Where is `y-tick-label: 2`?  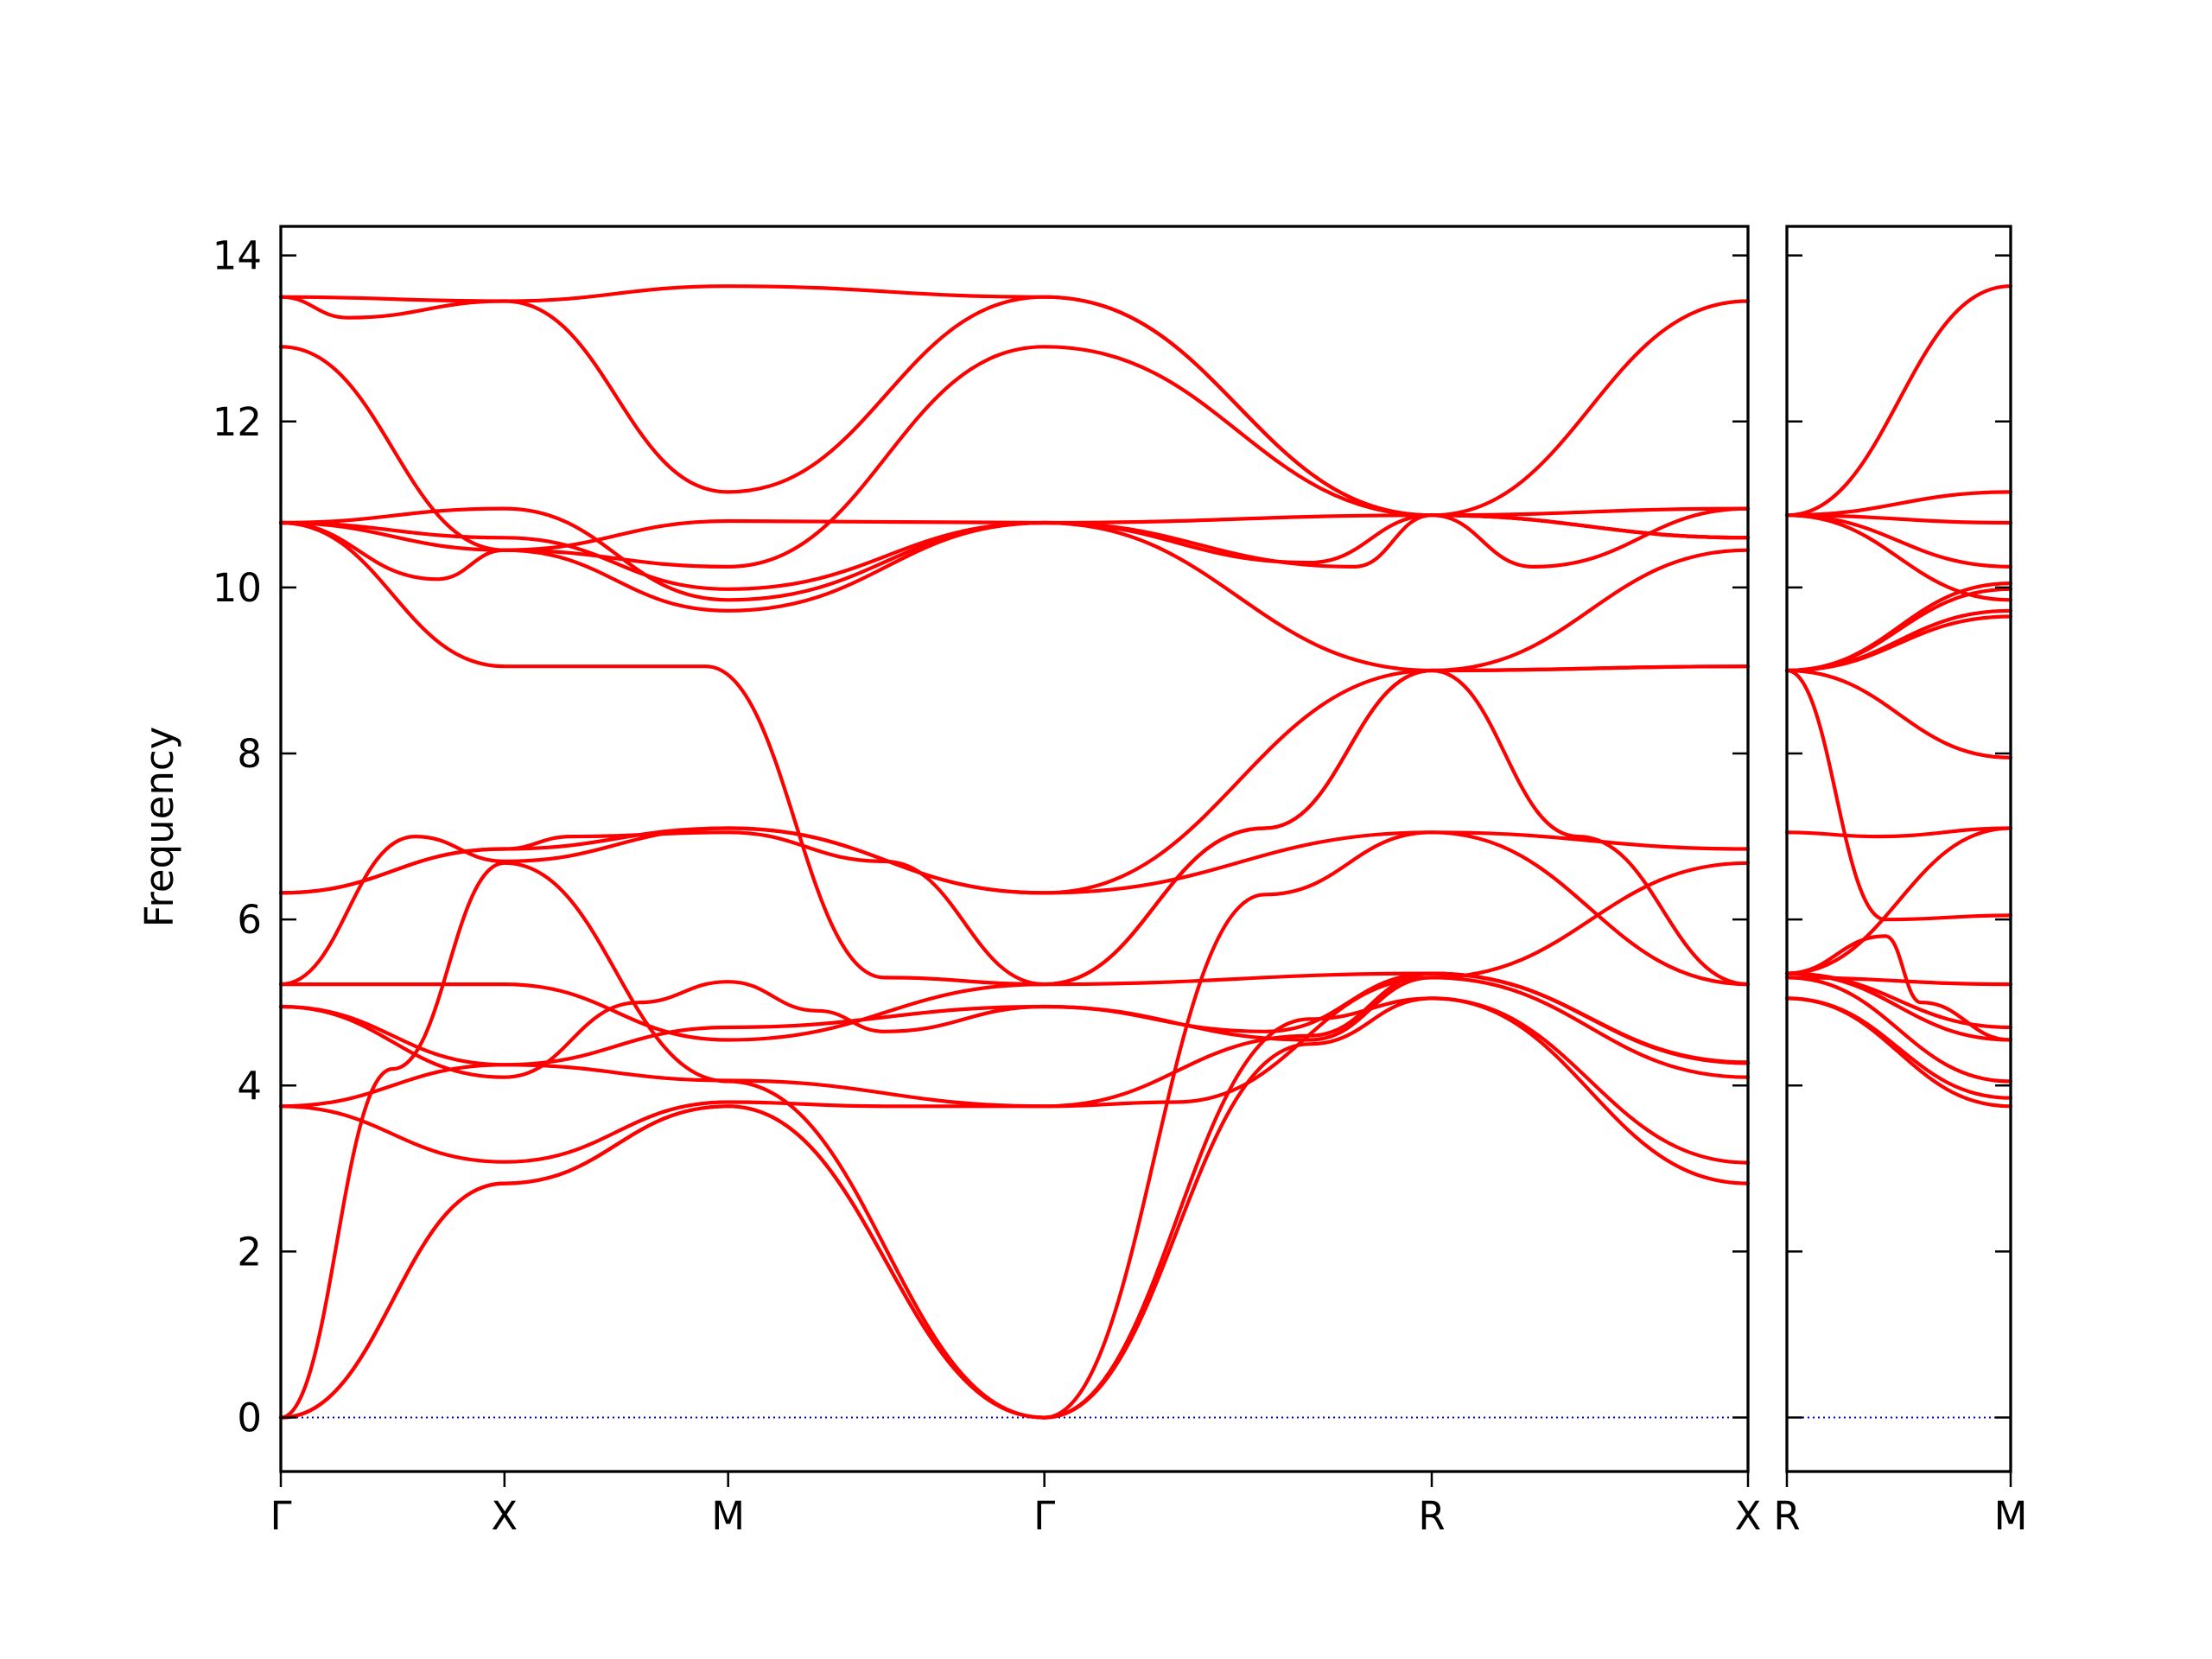 y-tick-label: 2 is located at coordinates (249, 1251).